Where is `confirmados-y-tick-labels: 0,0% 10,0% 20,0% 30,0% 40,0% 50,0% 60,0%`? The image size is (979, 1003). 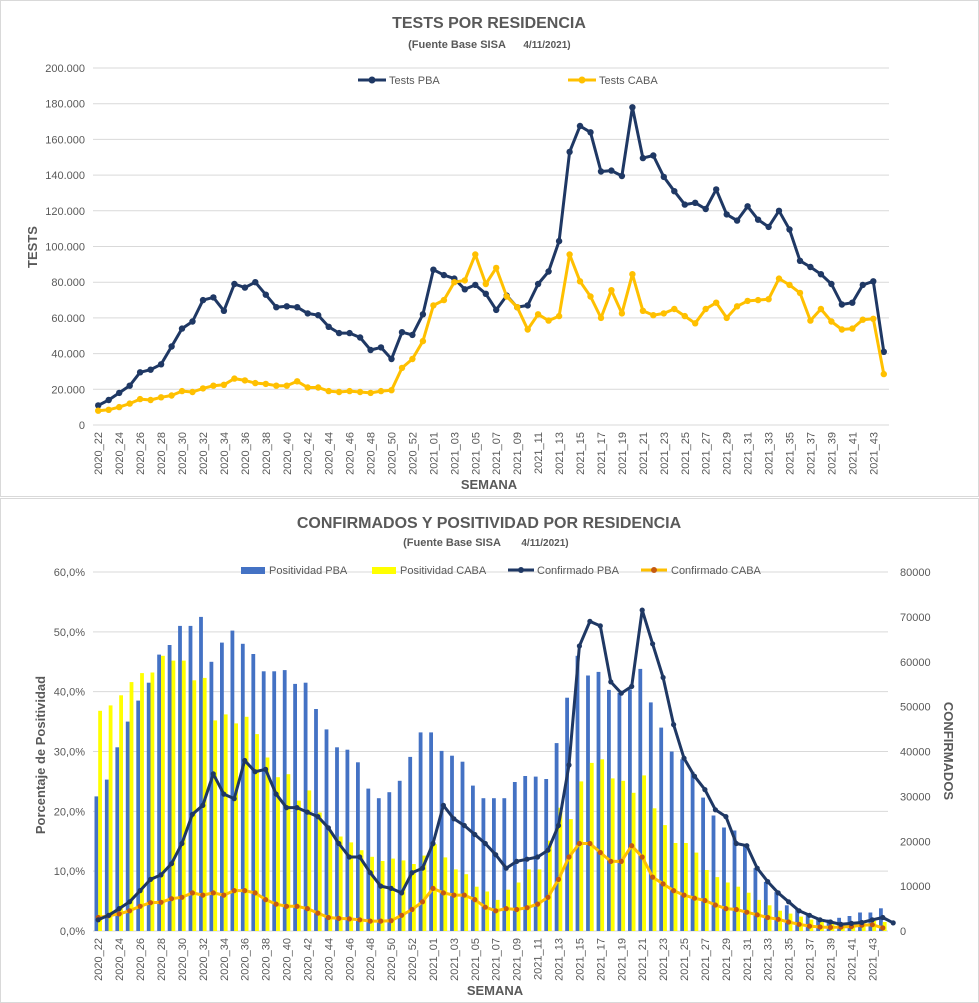 confirmados-y-tick-labels: 0,0% 10,0% 20,0% 30,0% 40,0% 50,0% 60,0% is located at coordinates (69, 752).